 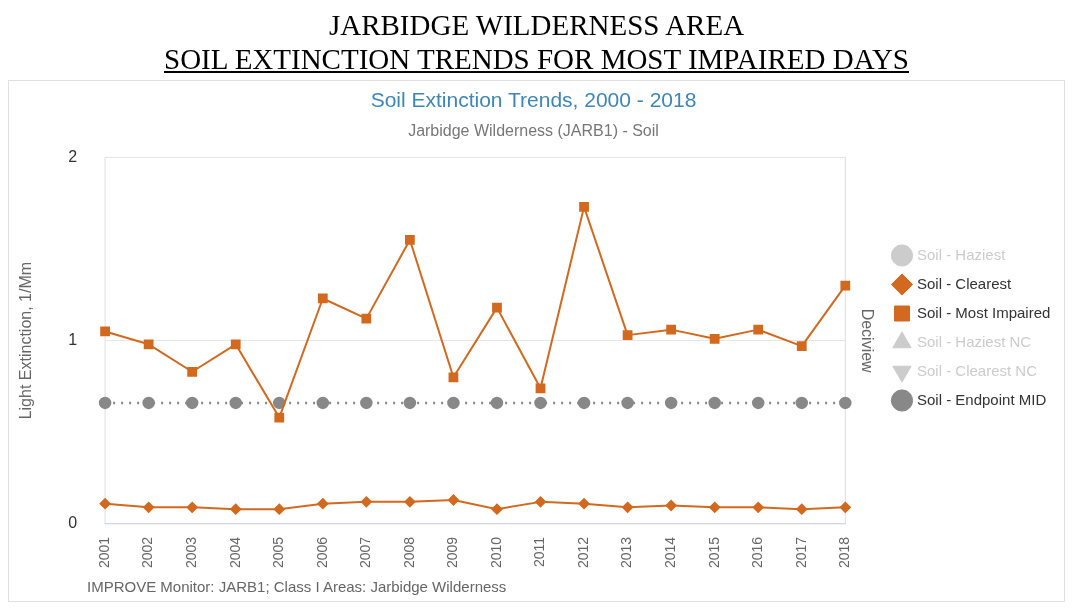 What do you see at coordinates (73, 523) in the screenshot?
I see `y-tick-label: 0` at bounding box center [73, 523].